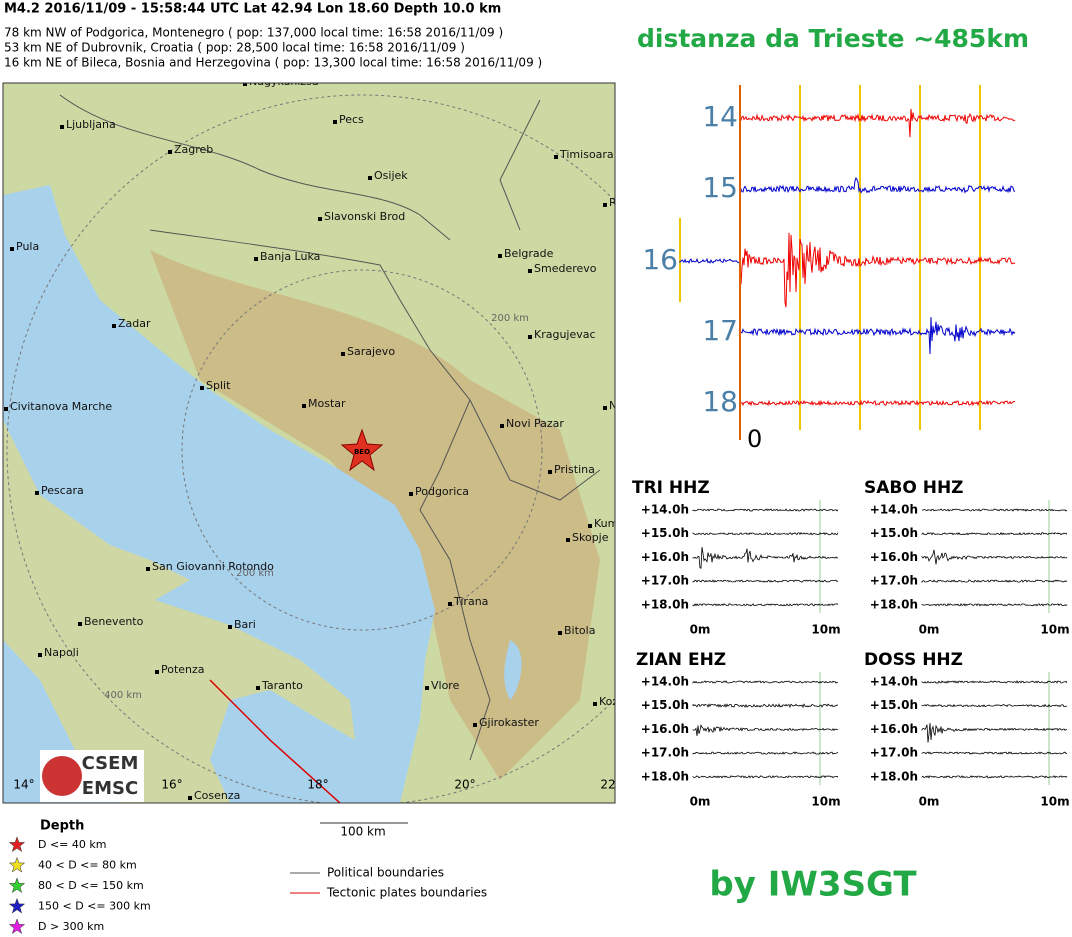  Describe the element at coordinates (114, 621) in the screenshot. I see `city-label: Benevento` at that location.